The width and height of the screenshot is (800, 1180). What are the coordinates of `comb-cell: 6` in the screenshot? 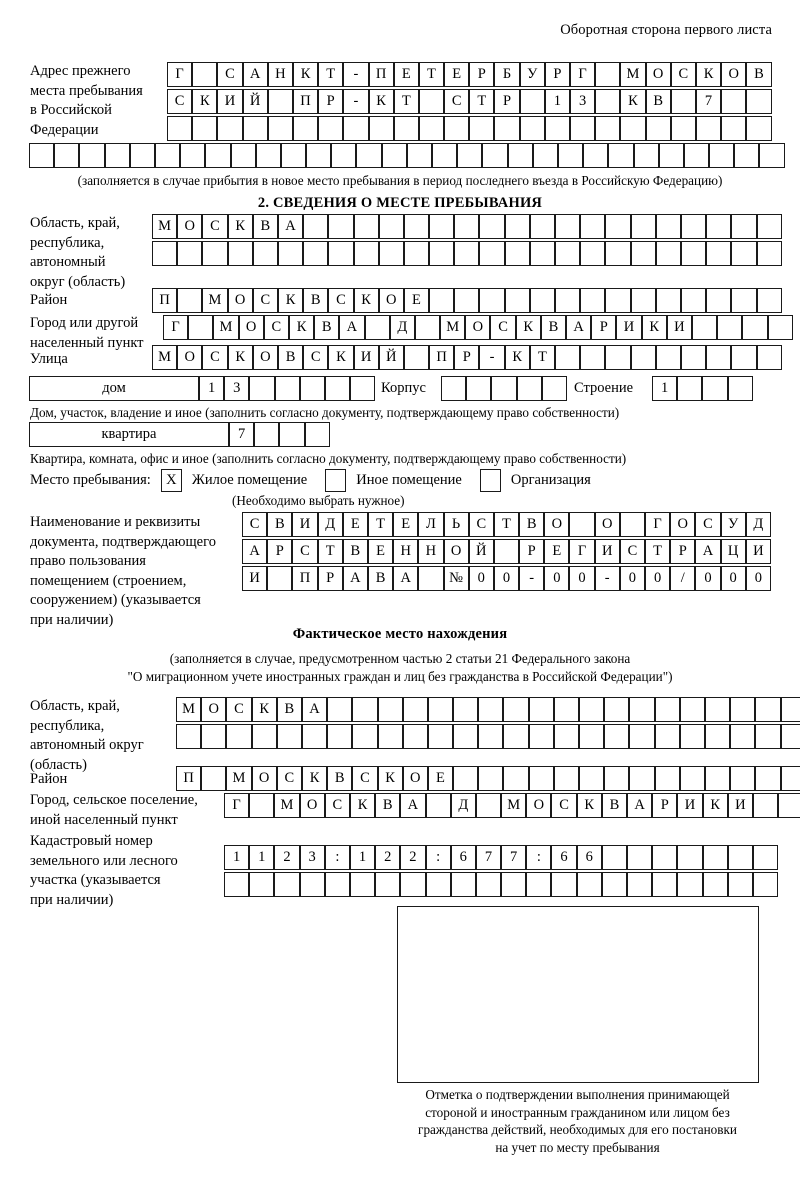 It's located at (463, 857).